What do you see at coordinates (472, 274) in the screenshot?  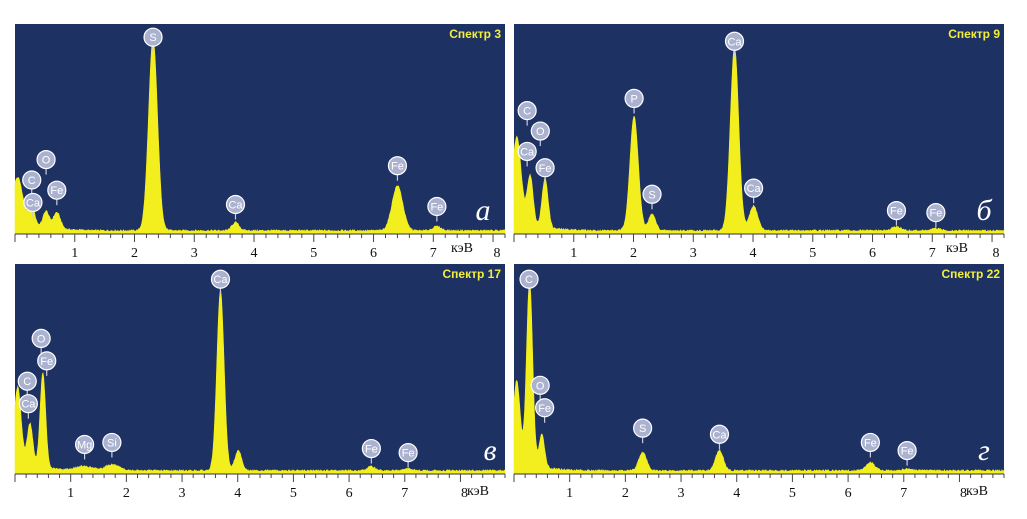 I see `spectrum-title: Спектр 17` at bounding box center [472, 274].